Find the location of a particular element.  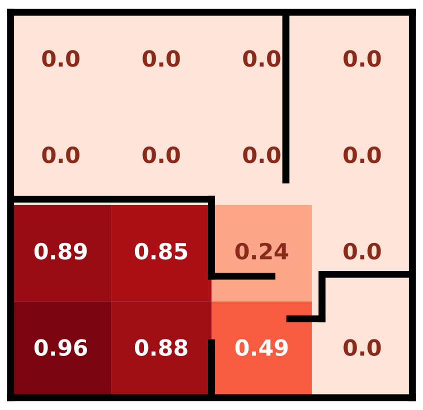

data-label: 0.96 is located at coordinates (61, 347).